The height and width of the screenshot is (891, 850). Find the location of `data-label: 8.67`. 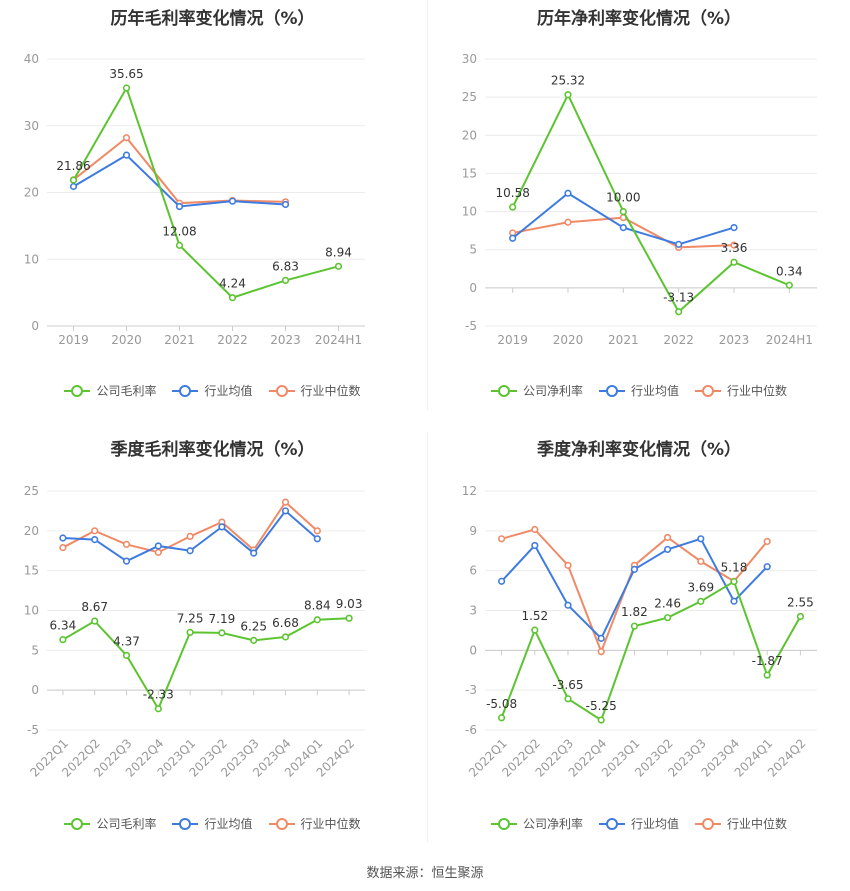

data-label: 8.67 is located at coordinates (94, 607).